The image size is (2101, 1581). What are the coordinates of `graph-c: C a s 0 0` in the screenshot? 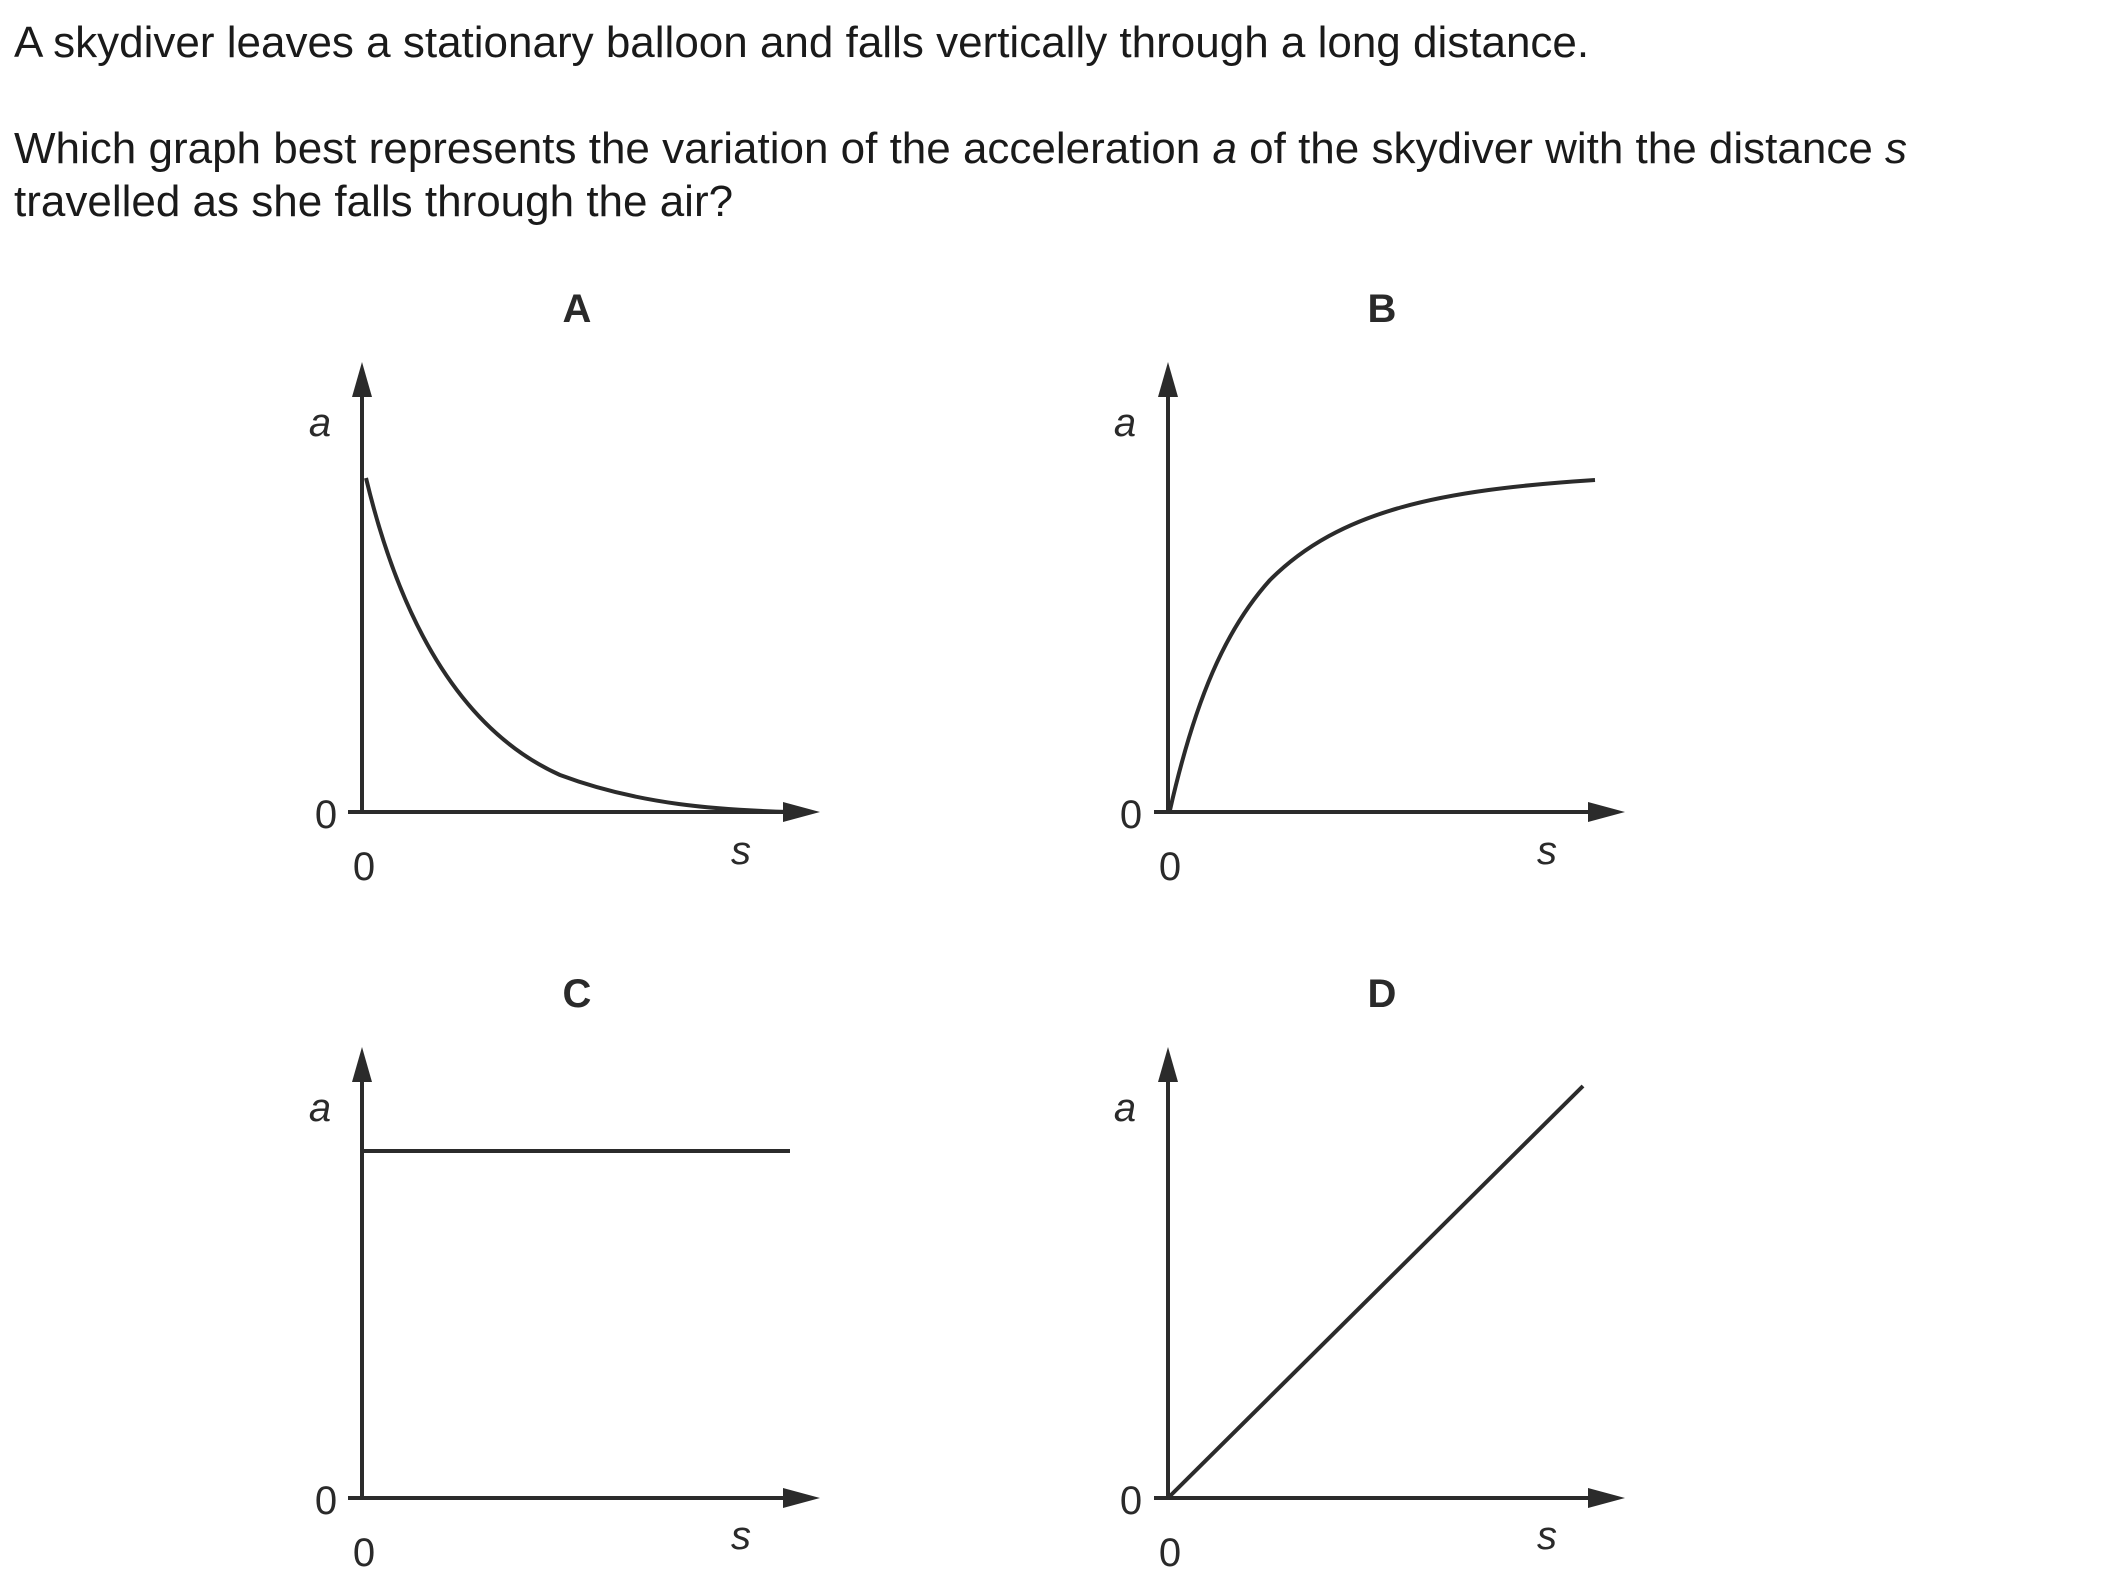 It's located at (564, 1273).